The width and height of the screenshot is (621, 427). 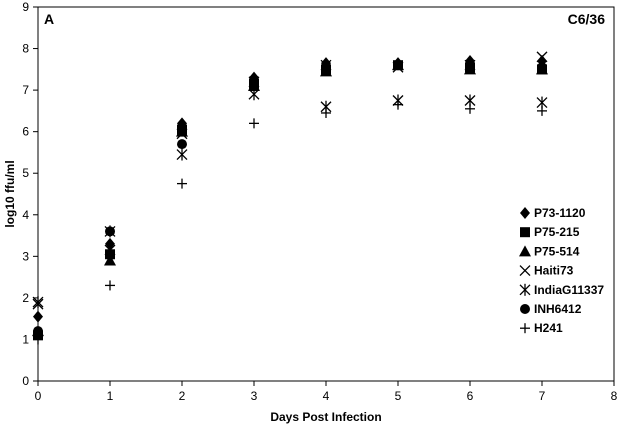 I want to click on legend-label: P73-1120, so click(x=560, y=213).